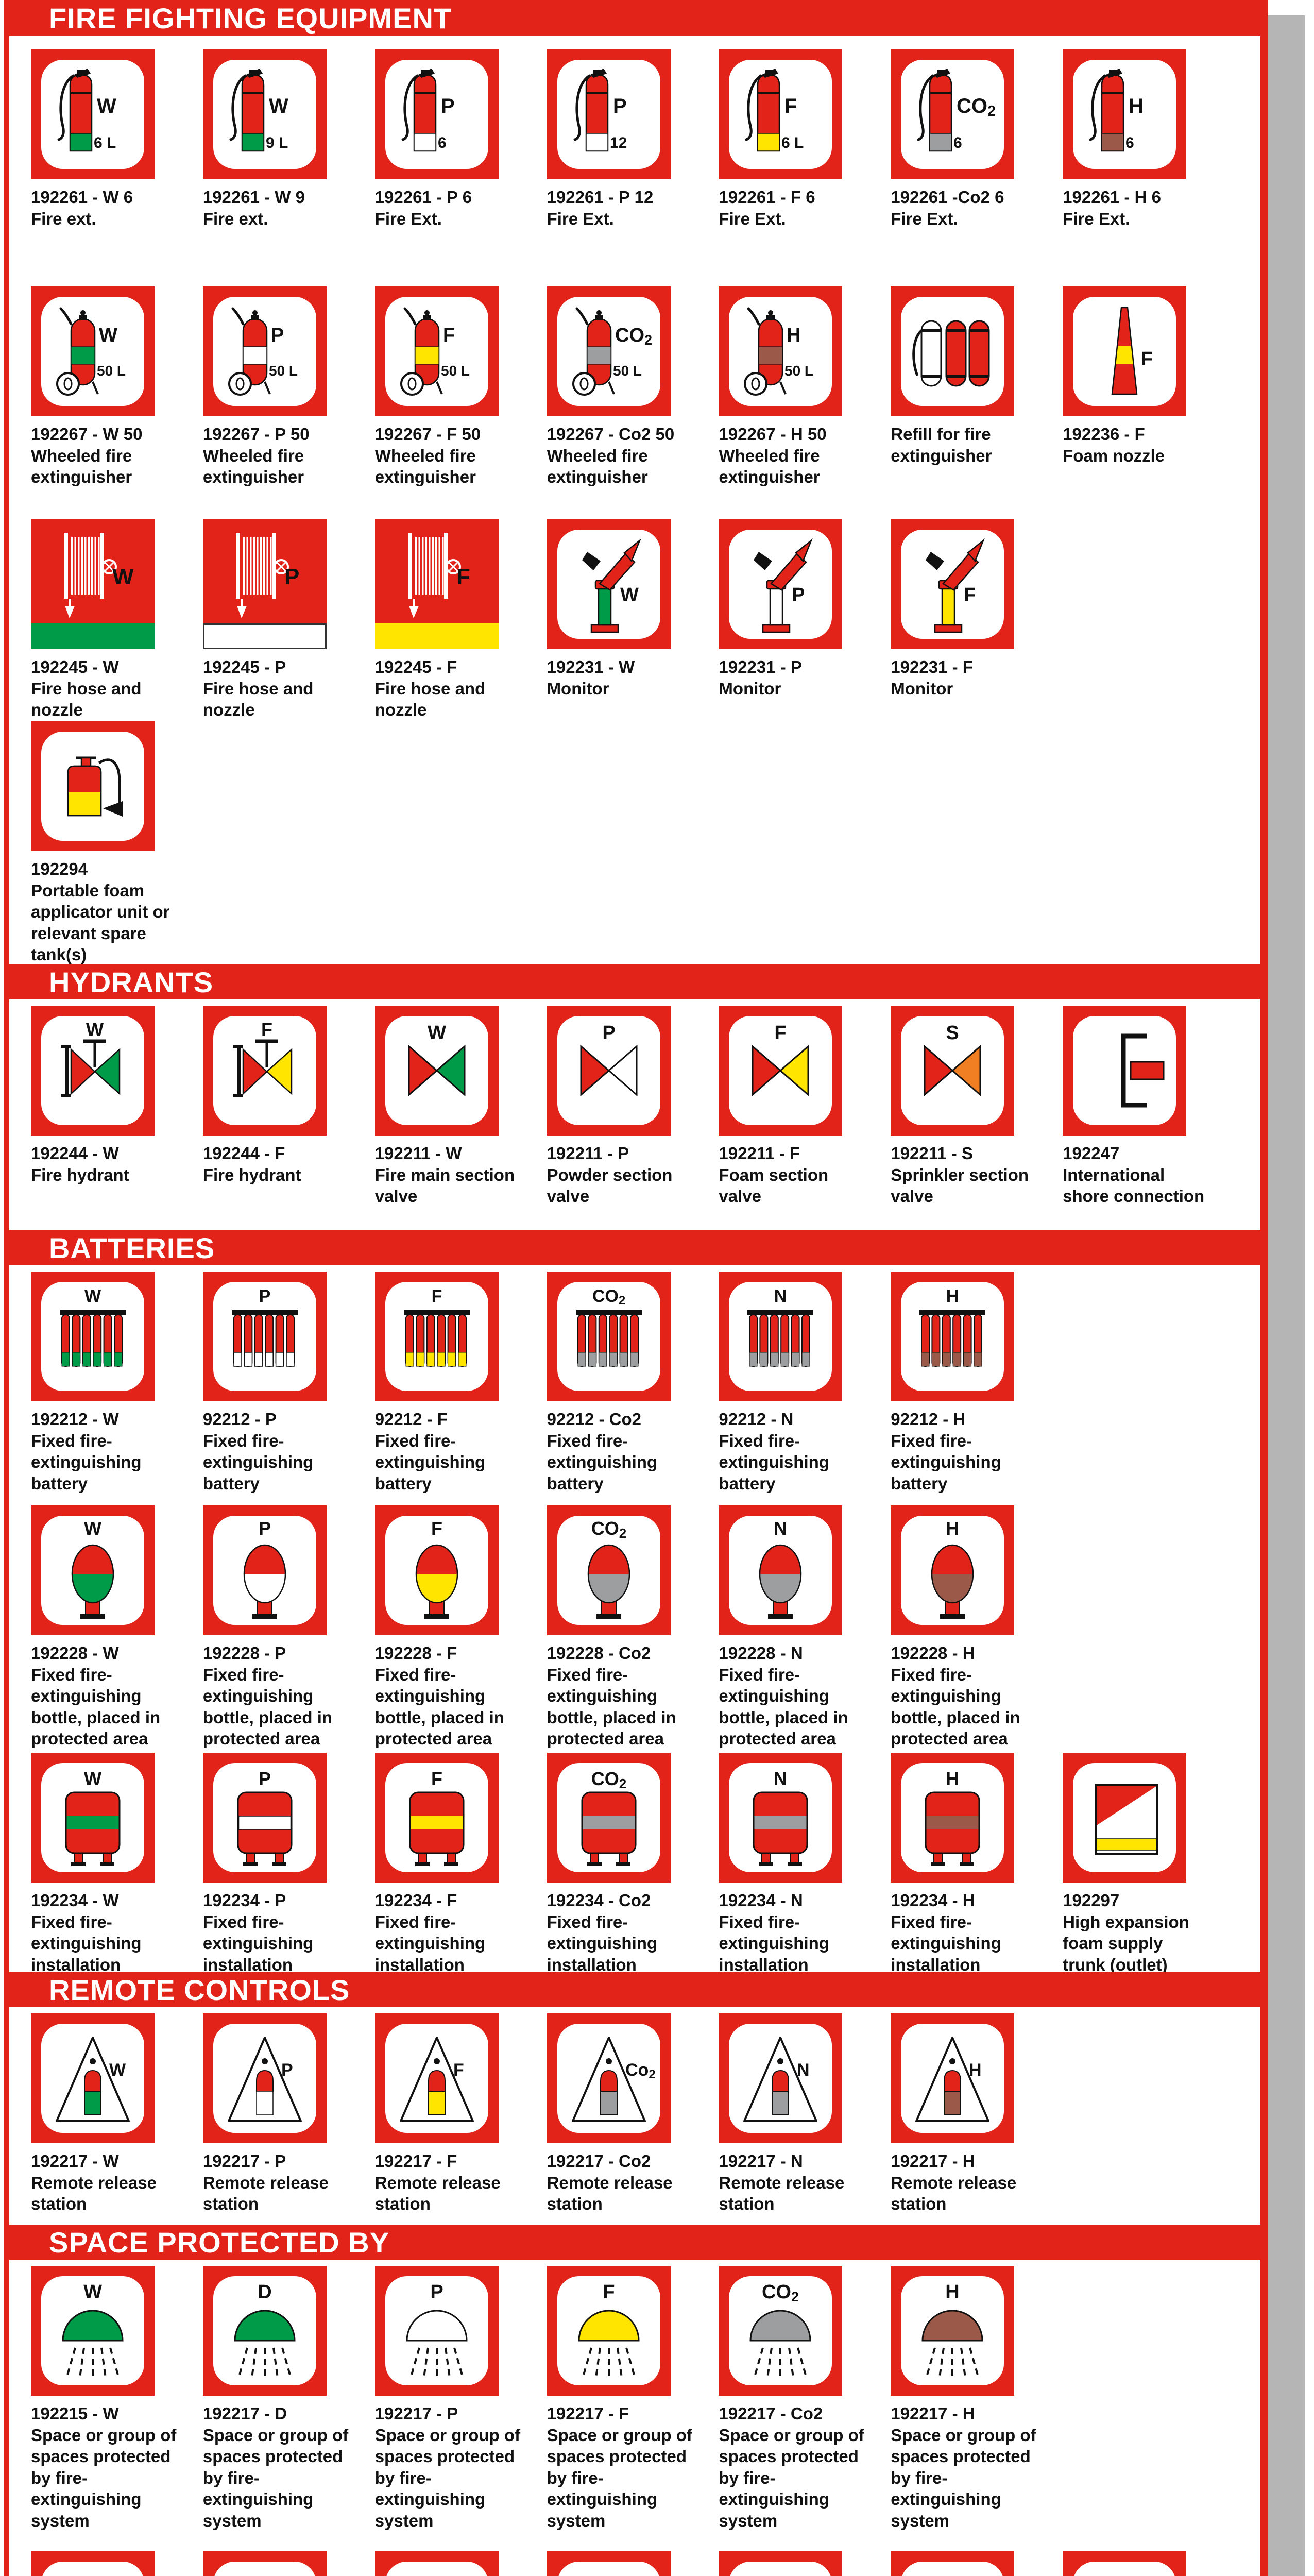 This screenshot has width=1314, height=2576. I want to click on item-code: 192261 - F 6, so click(767, 197).